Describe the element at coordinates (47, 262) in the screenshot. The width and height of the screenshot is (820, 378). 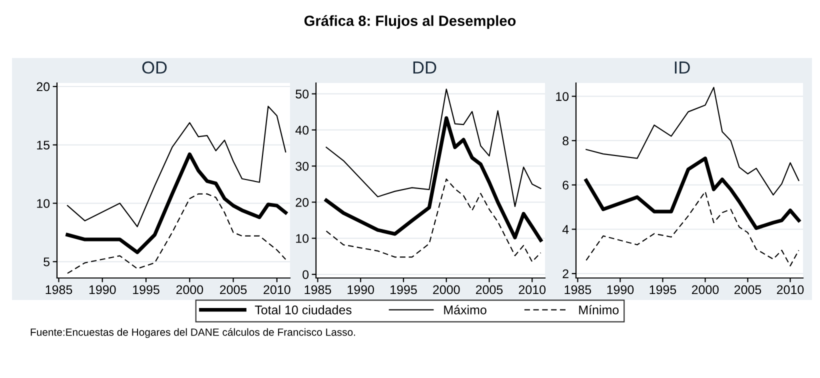
I see `y-tick-label: 5` at that location.